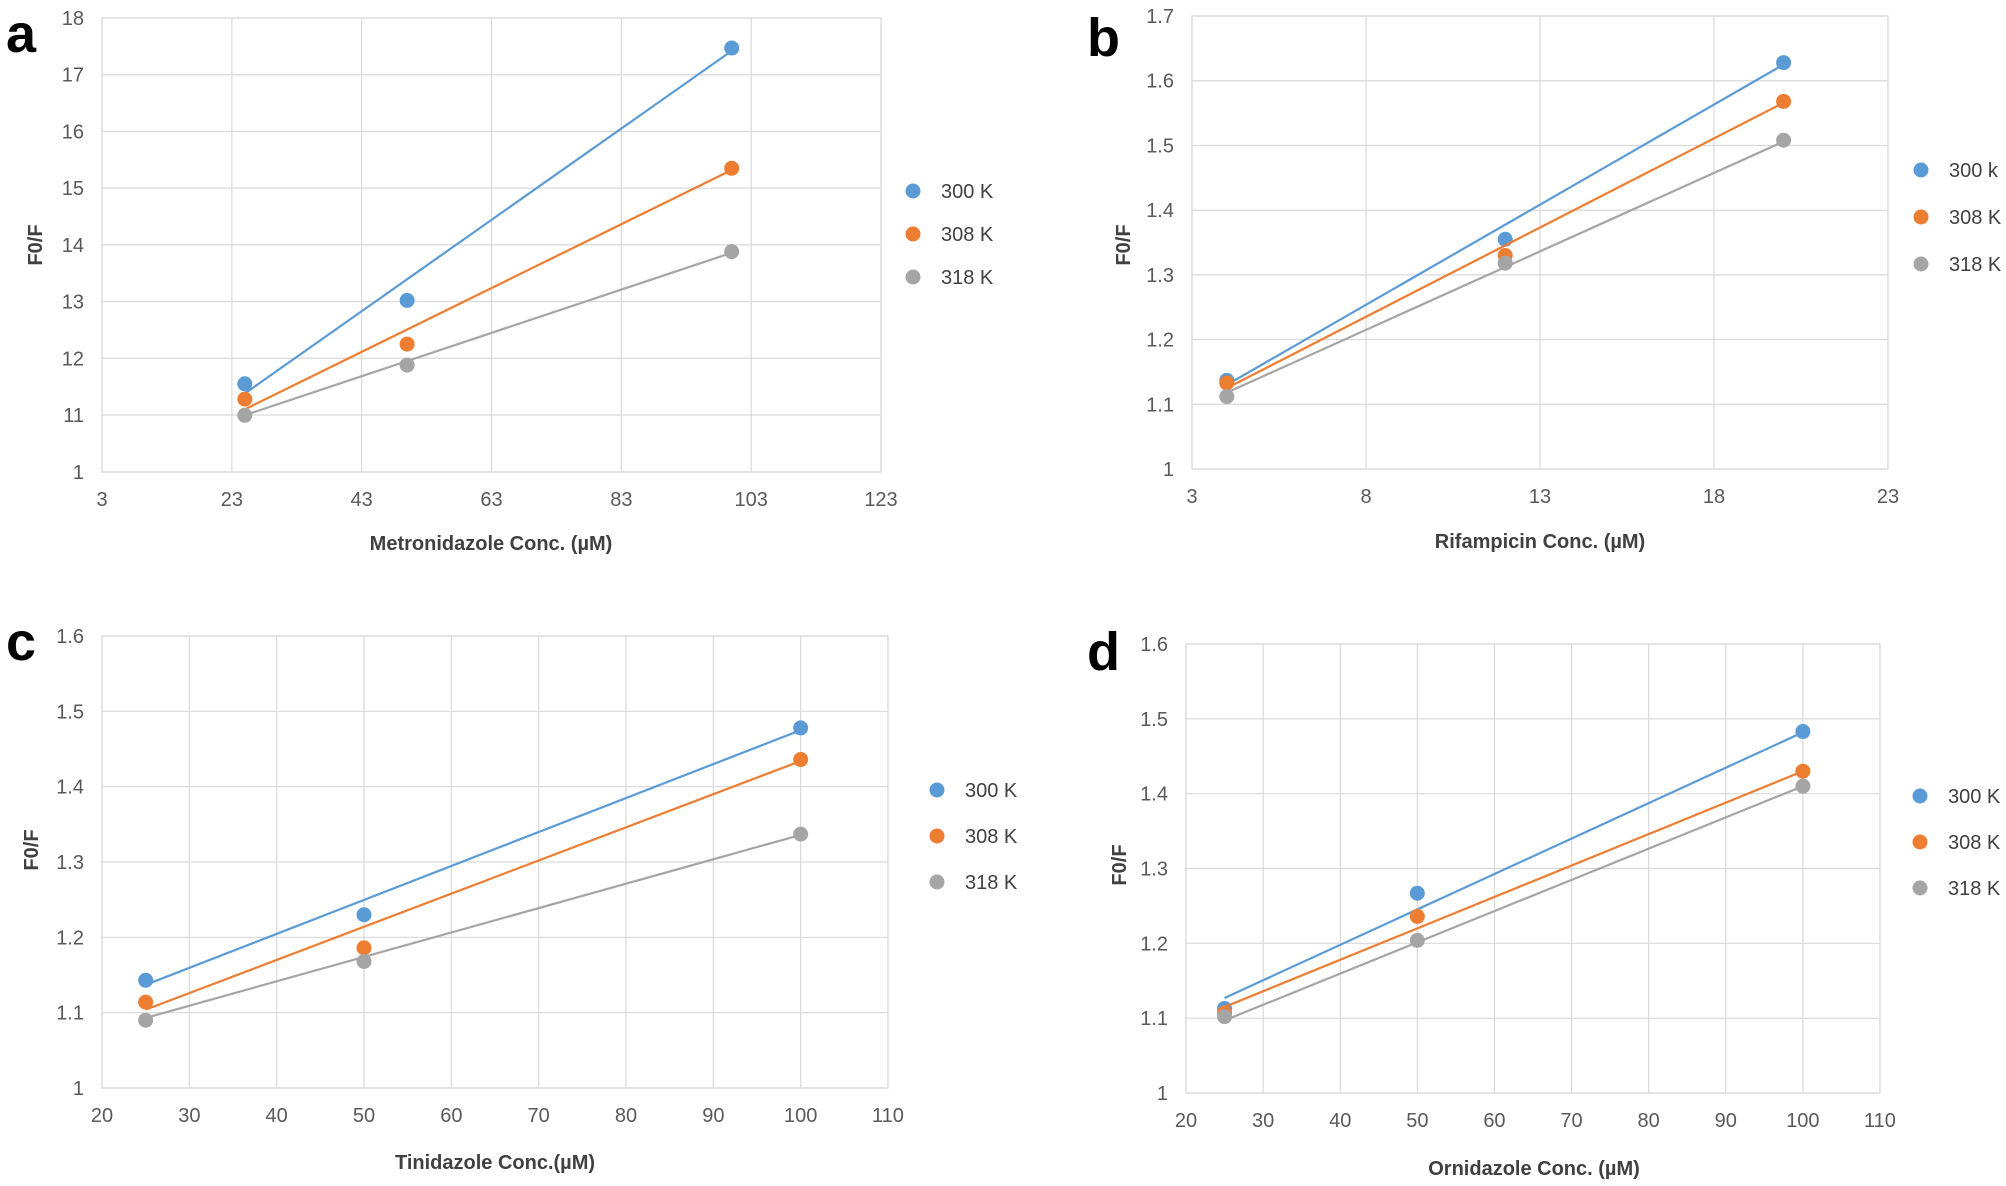  I want to click on y-tick-label: 1.7, so click(1160, 17).